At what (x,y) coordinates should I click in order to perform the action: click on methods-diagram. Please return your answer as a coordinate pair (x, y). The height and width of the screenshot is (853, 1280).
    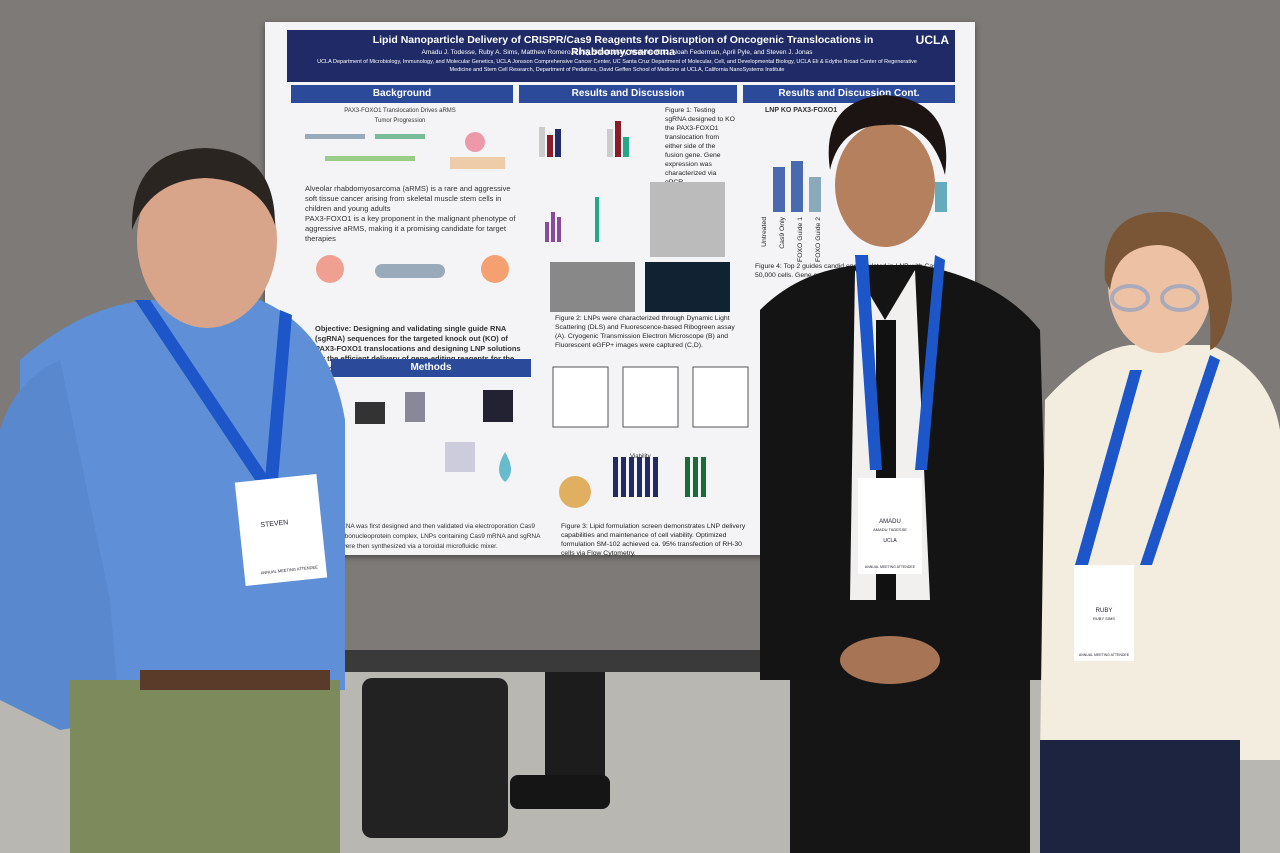
    Looking at the image, I should click on (434, 436).